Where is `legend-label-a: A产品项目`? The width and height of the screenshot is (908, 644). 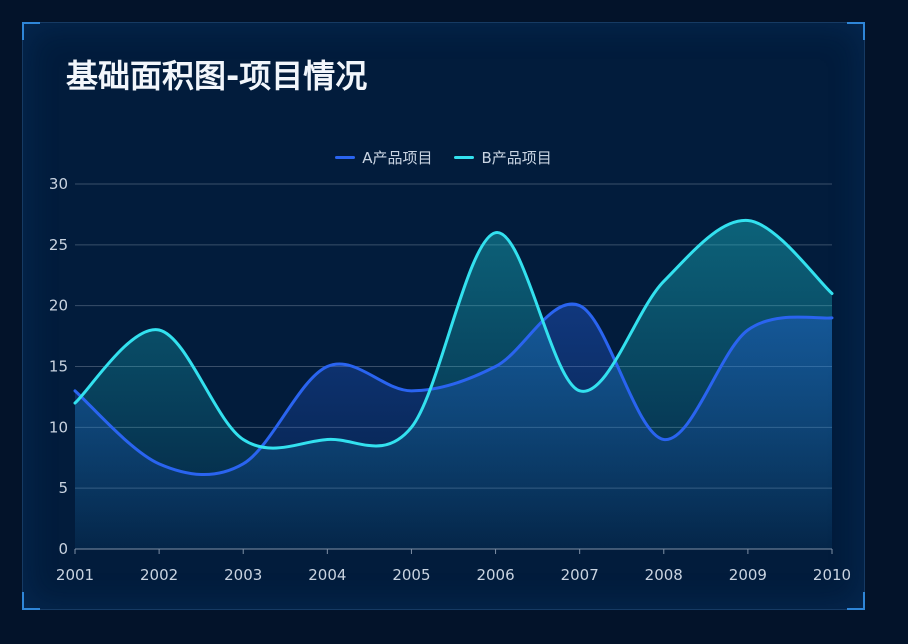
legend-label-a: A产品项目 is located at coordinates (397, 157).